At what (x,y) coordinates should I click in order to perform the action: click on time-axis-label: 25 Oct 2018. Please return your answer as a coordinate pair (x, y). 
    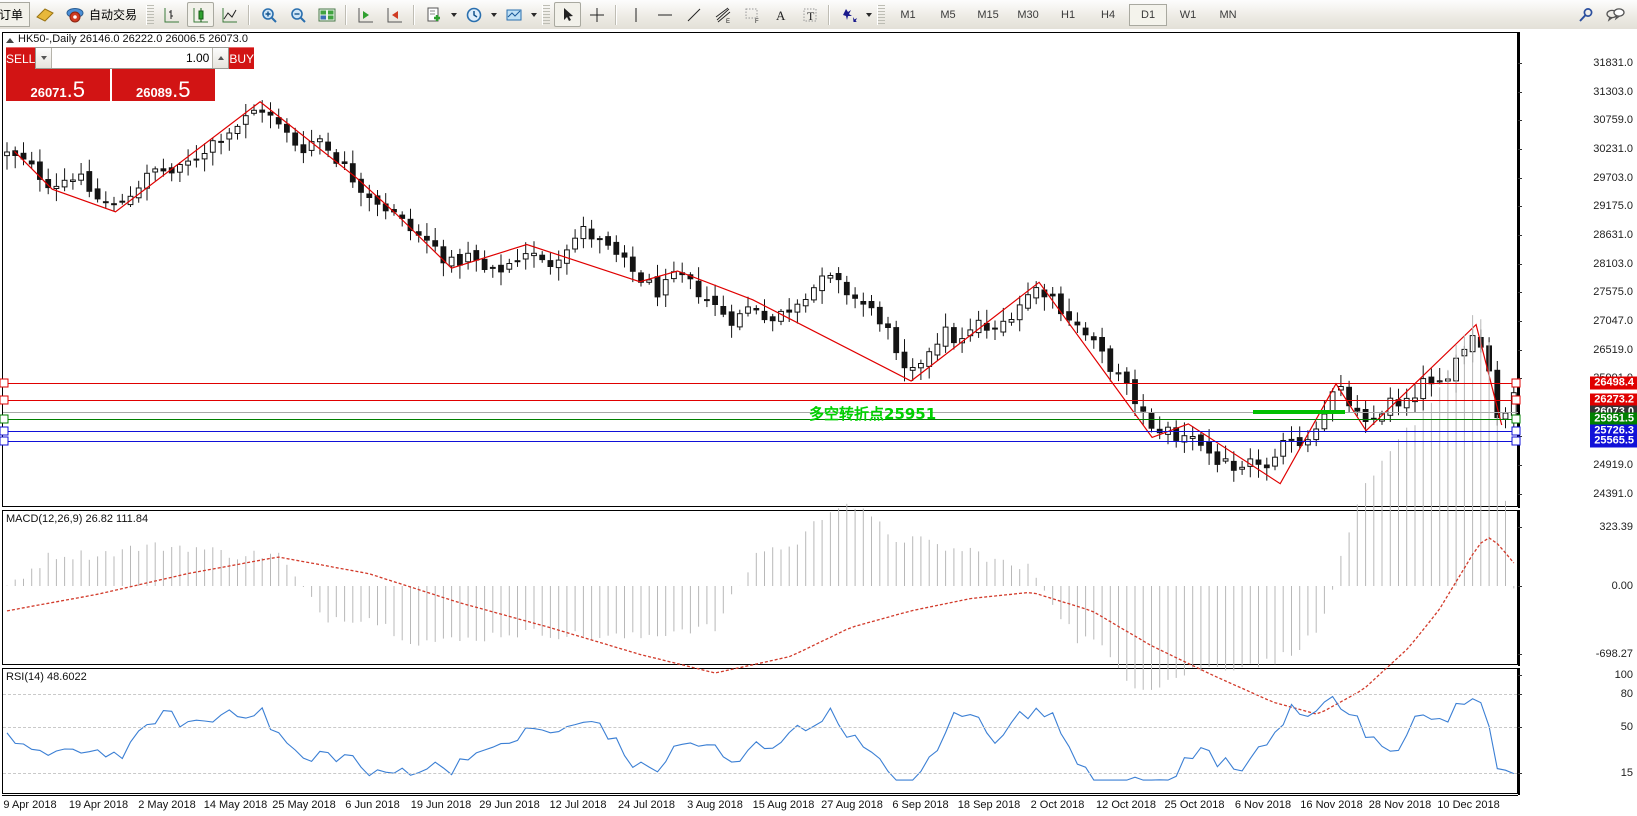
    Looking at the image, I should click on (1194, 805).